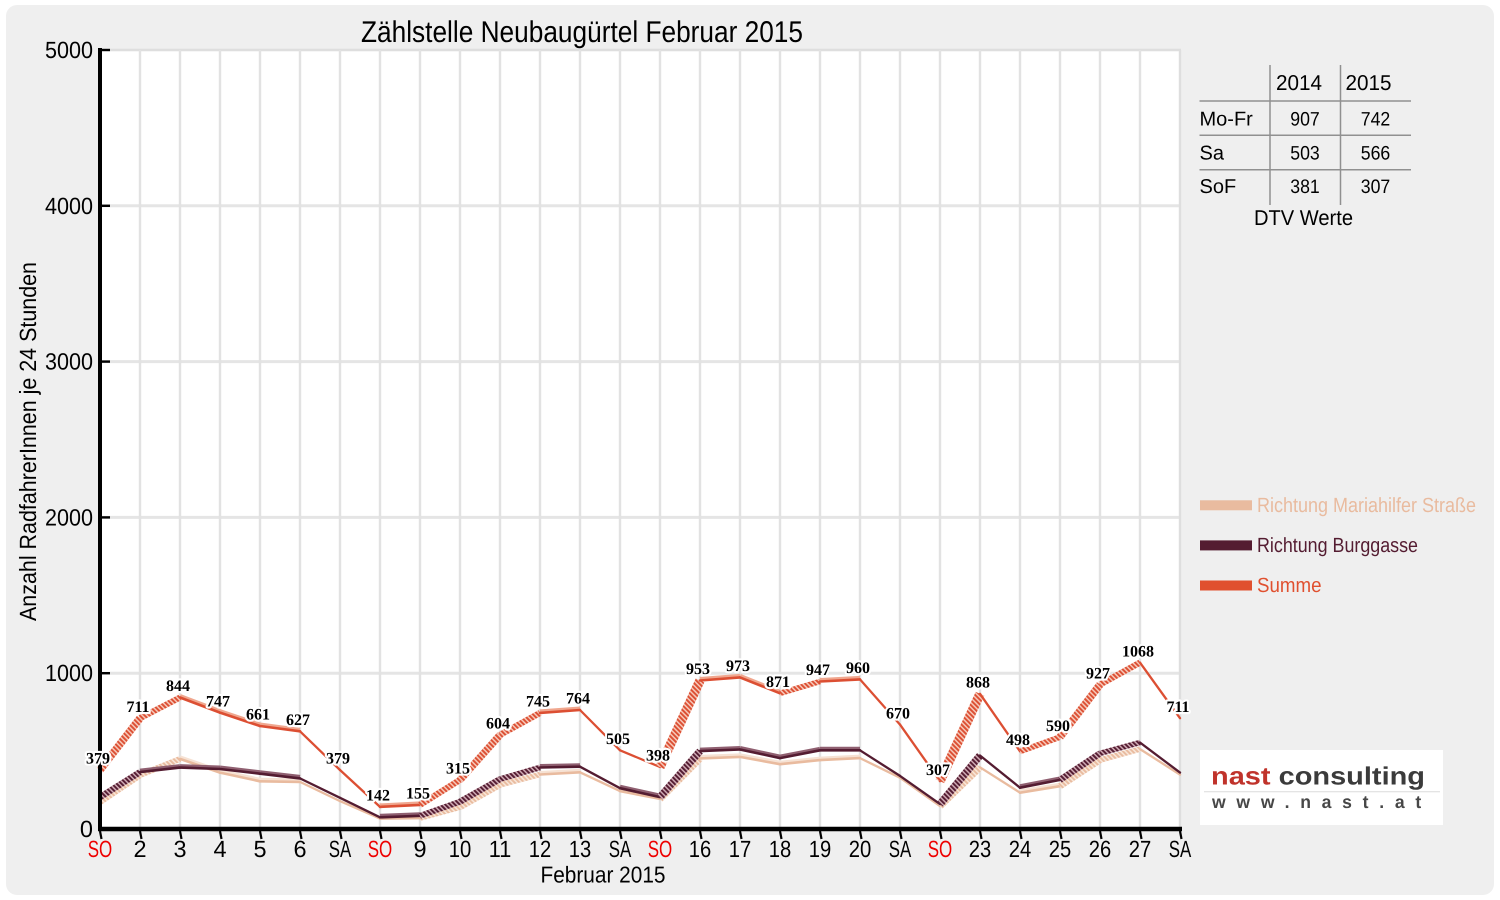 The height and width of the screenshot is (900, 1500). What do you see at coordinates (1337, 545) in the screenshot?
I see `svg-text: Richtung Burggasse` at bounding box center [1337, 545].